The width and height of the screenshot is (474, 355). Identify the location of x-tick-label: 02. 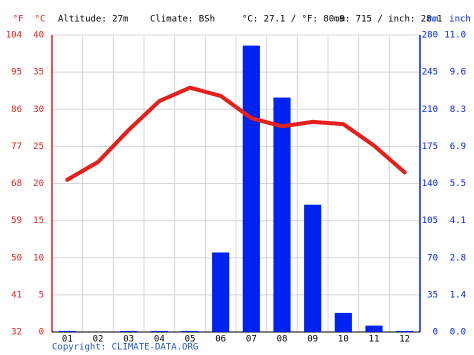
(98, 340).